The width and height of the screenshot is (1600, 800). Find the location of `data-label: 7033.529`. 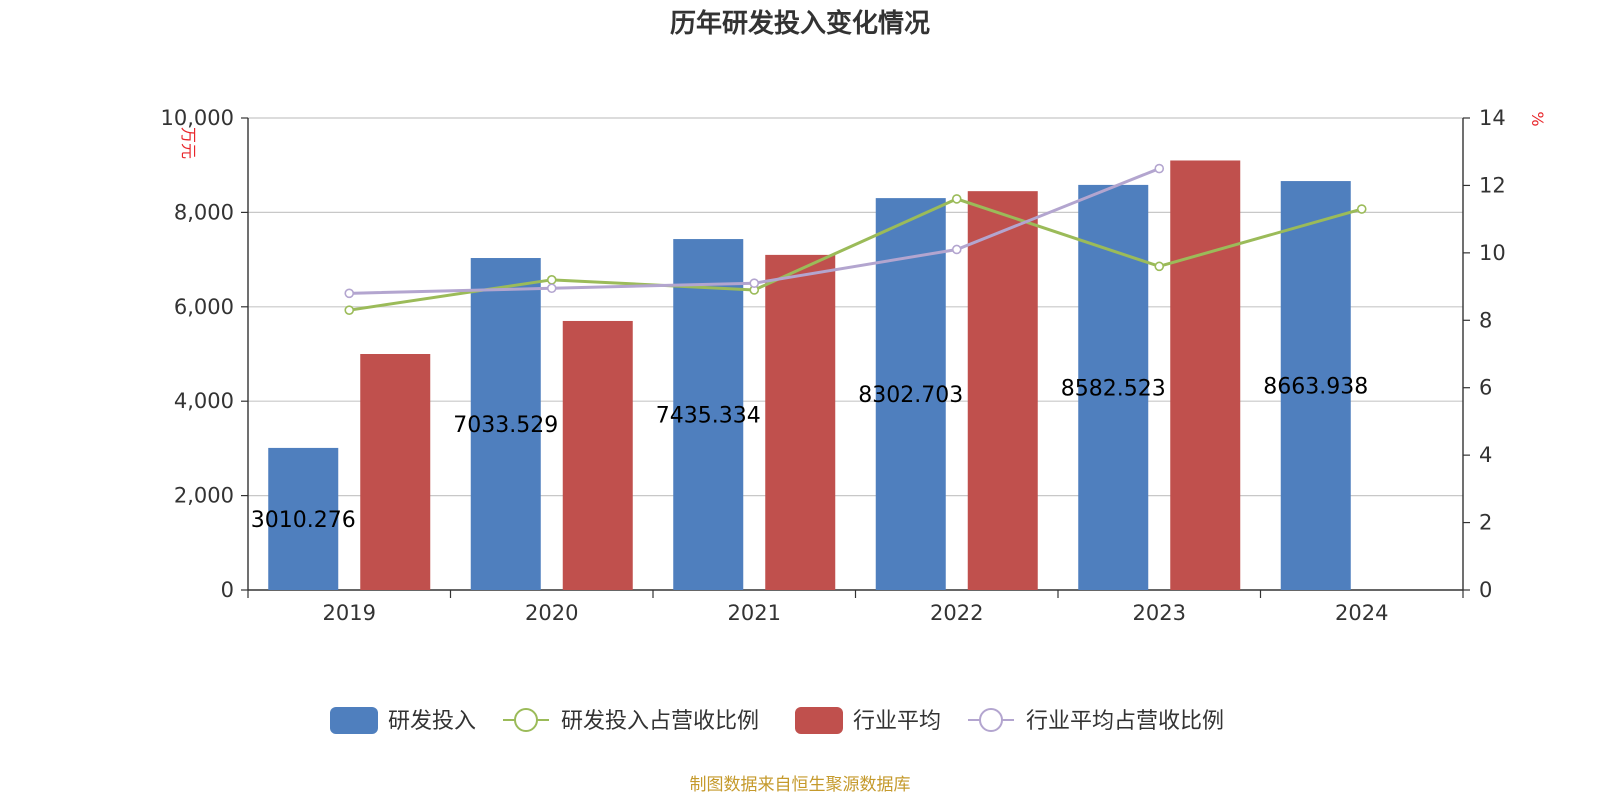

data-label: 7033.529 is located at coordinates (505, 425).